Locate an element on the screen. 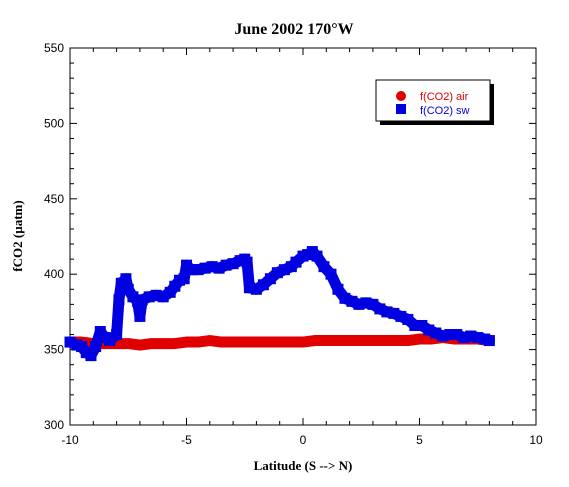 This screenshot has width=569, height=487. legend-box is located at coordinates (433, 100).